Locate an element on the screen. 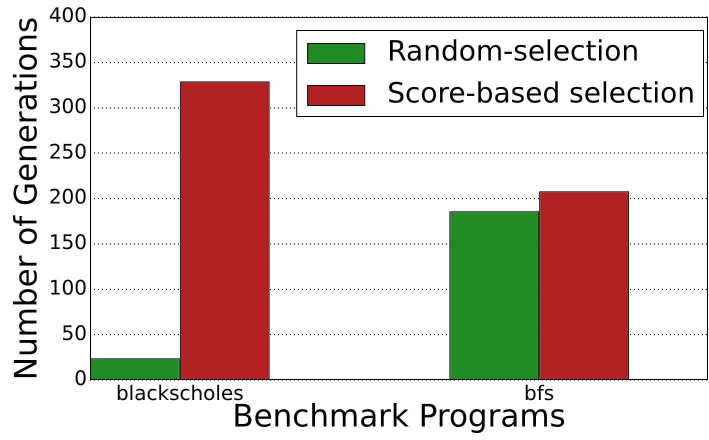 The image size is (709, 440). legend-label: Random-selection is located at coordinates (513, 51).